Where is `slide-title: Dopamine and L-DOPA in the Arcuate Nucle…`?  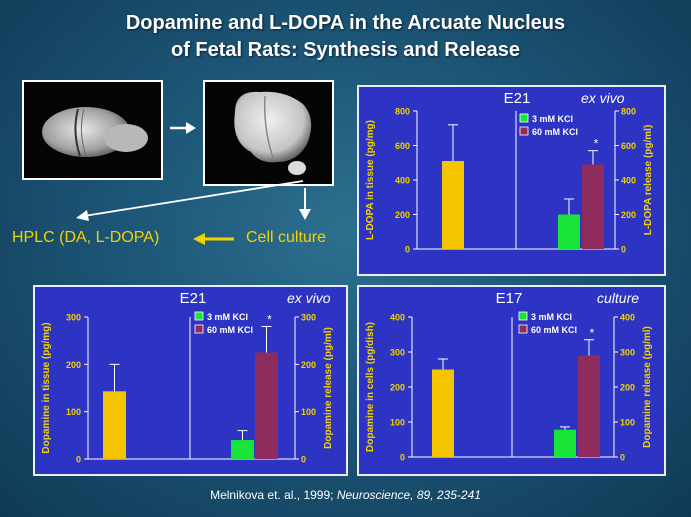
slide-title: Dopamine and L-DOPA in the Arcuate Nucle… is located at coordinates (345, 37).